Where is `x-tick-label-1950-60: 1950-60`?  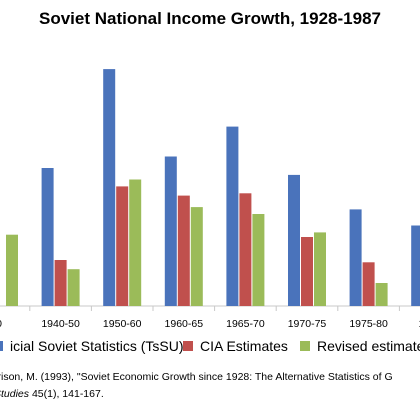
x-tick-label-1950-60: 1950-60 is located at coordinates (122, 324).